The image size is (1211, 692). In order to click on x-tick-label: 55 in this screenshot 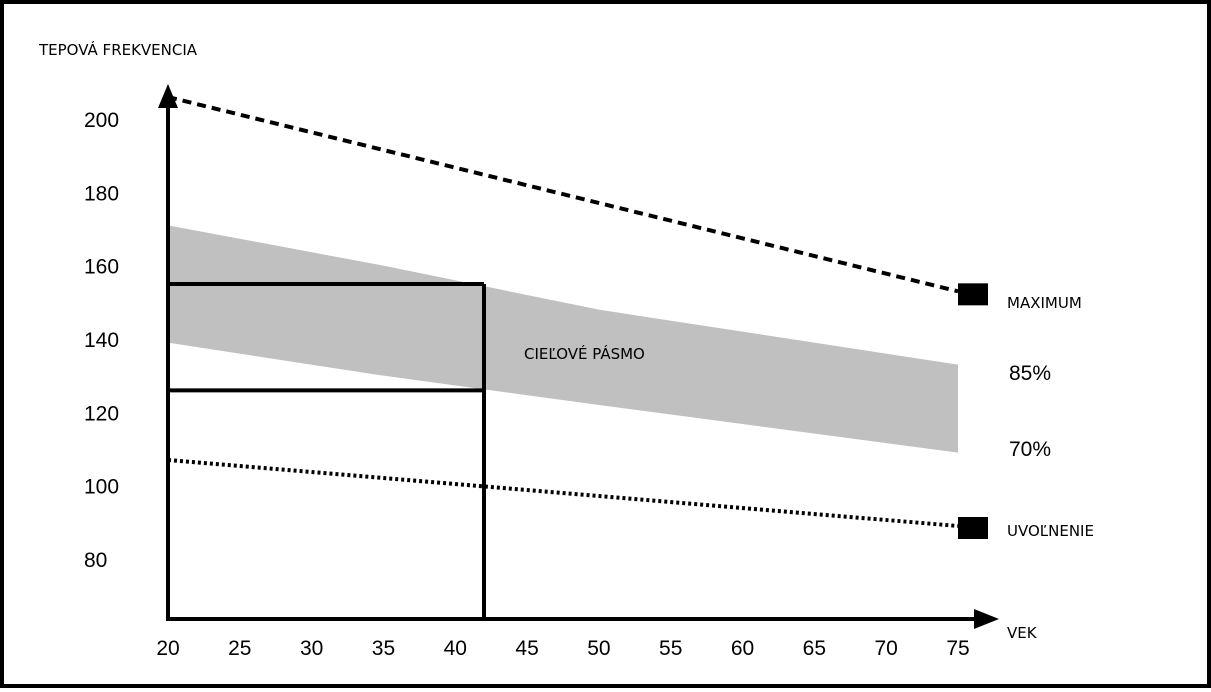, I will do `click(670, 648)`.